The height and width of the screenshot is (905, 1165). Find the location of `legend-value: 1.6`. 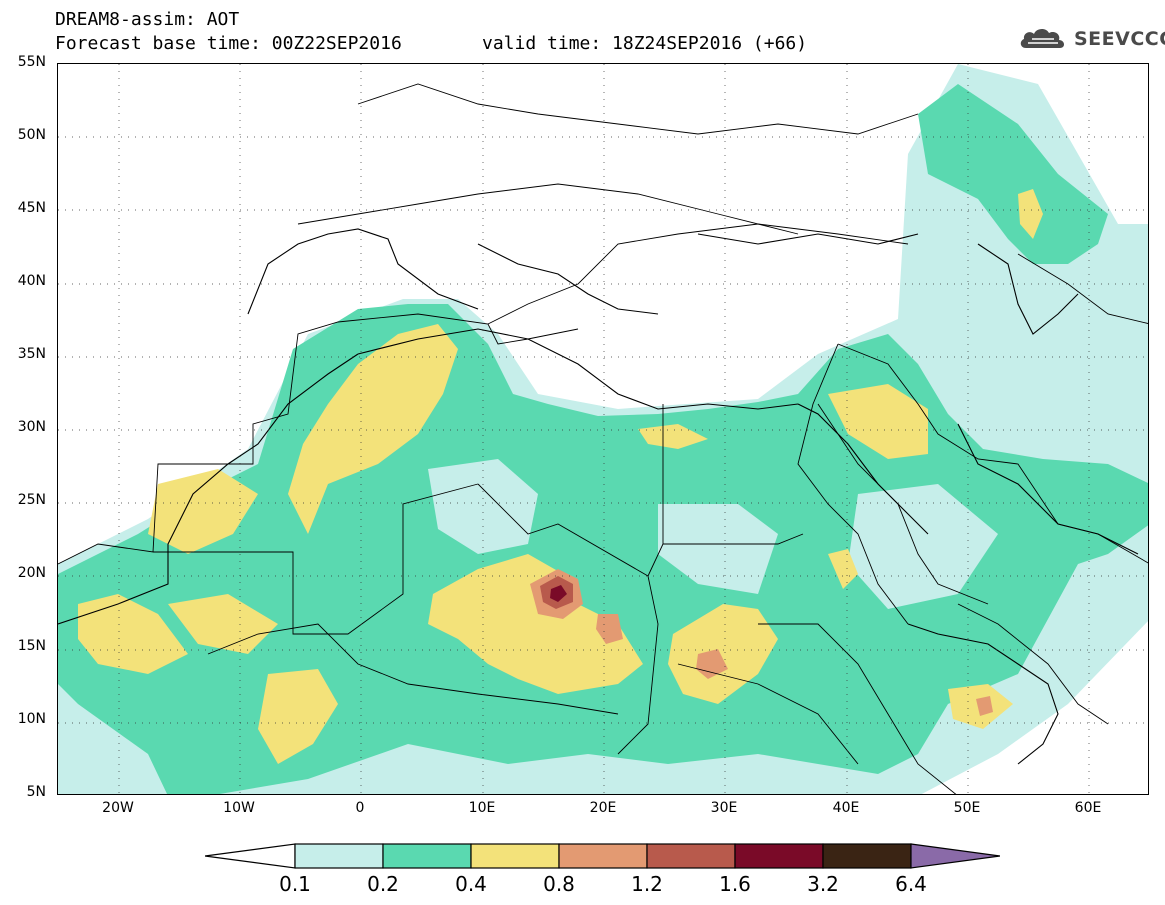

legend-value: 1.6 is located at coordinates (735, 884).